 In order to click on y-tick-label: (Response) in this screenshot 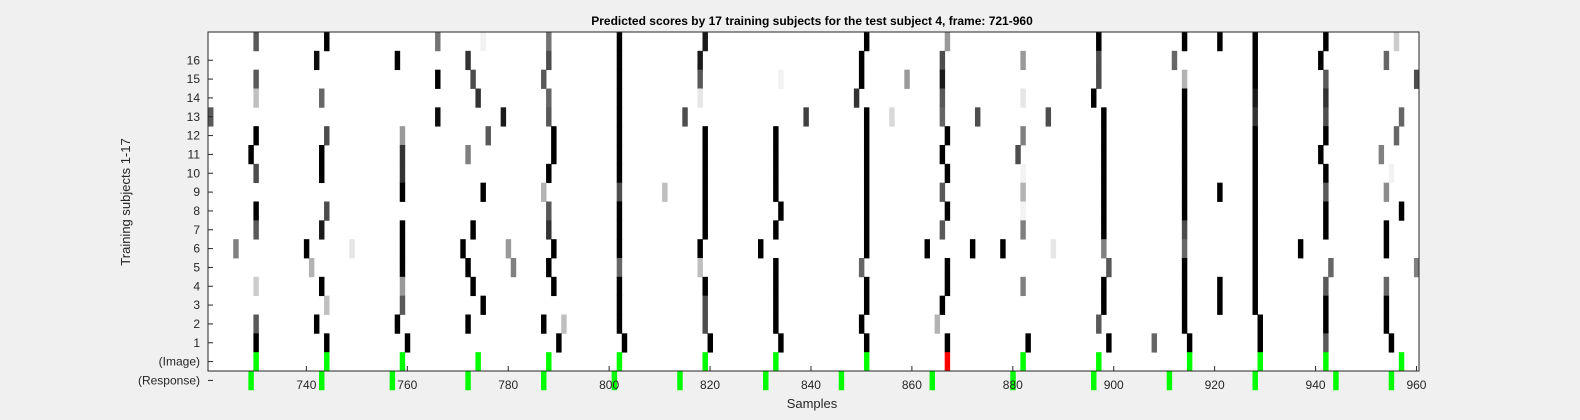, I will do `click(169, 380)`.